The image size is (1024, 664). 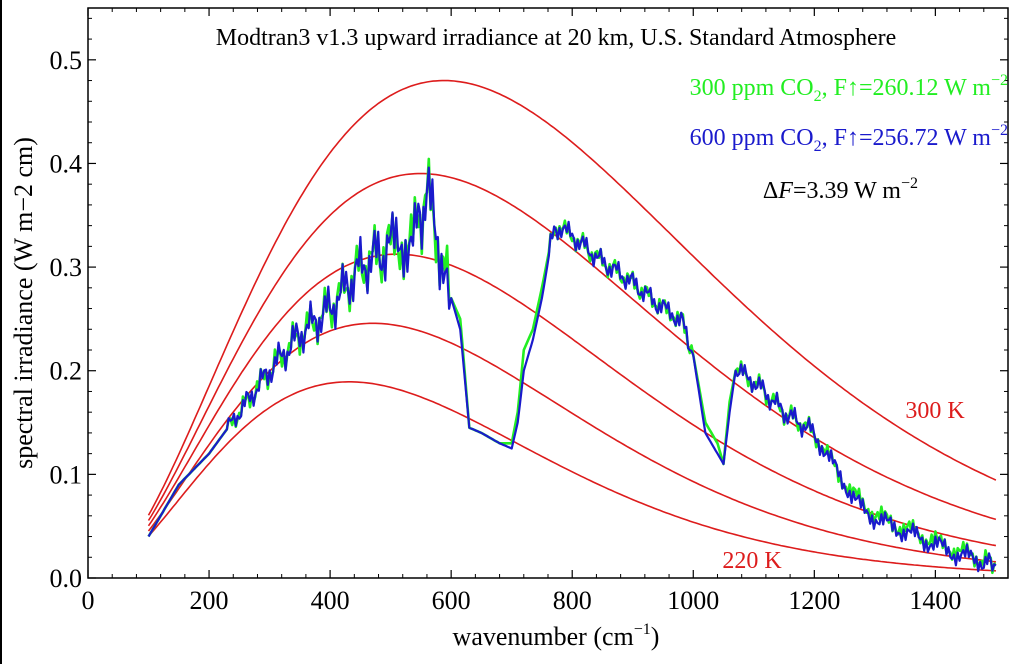 What do you see at coordinates (818, 146) in the screenshot?
I see `legend-blue-sub: 2` at bounding box center [818, 146].